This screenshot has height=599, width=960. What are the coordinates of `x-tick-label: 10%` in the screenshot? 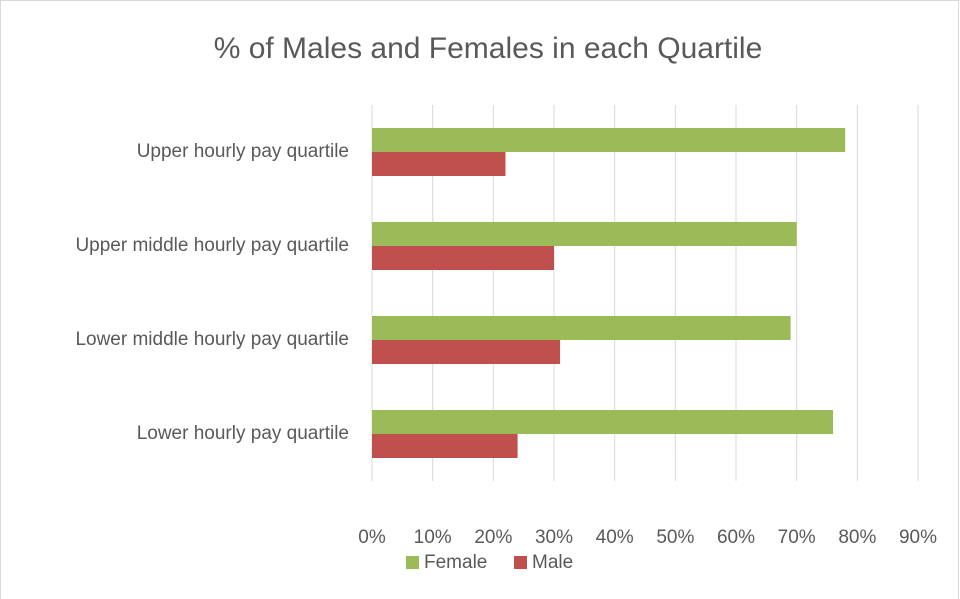 It's located at (433, 537).